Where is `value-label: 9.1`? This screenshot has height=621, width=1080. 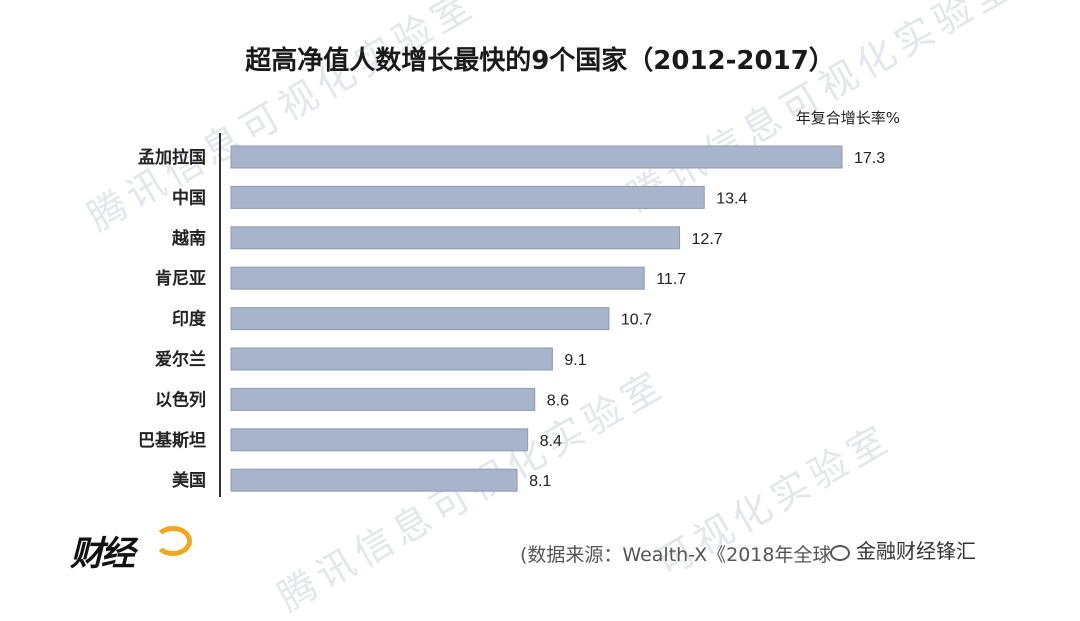
value-label: 9.1 is located at coordinates (575, 360).